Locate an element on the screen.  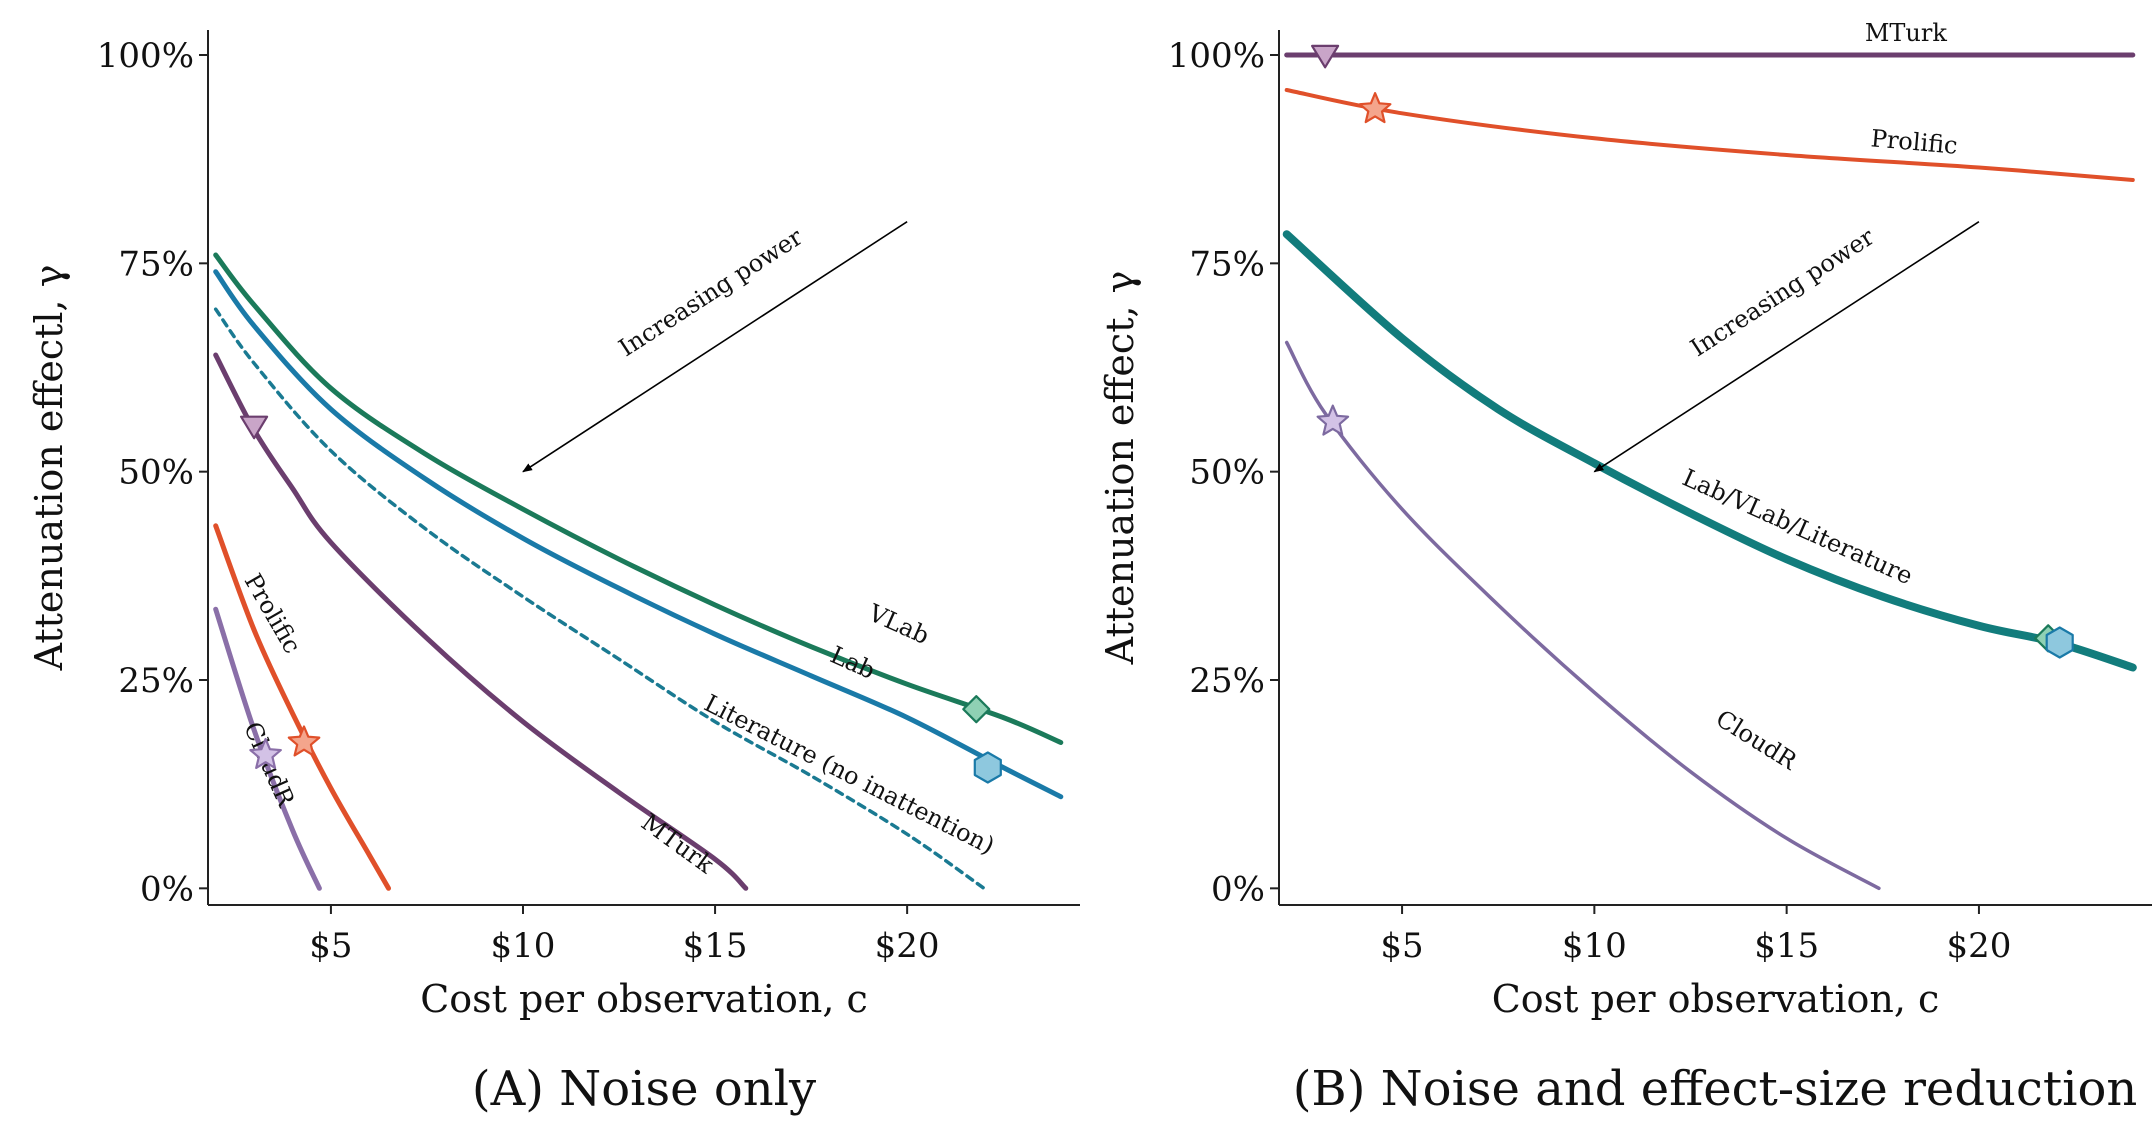
series-line-prolific is located at coordinates (1709, 135).